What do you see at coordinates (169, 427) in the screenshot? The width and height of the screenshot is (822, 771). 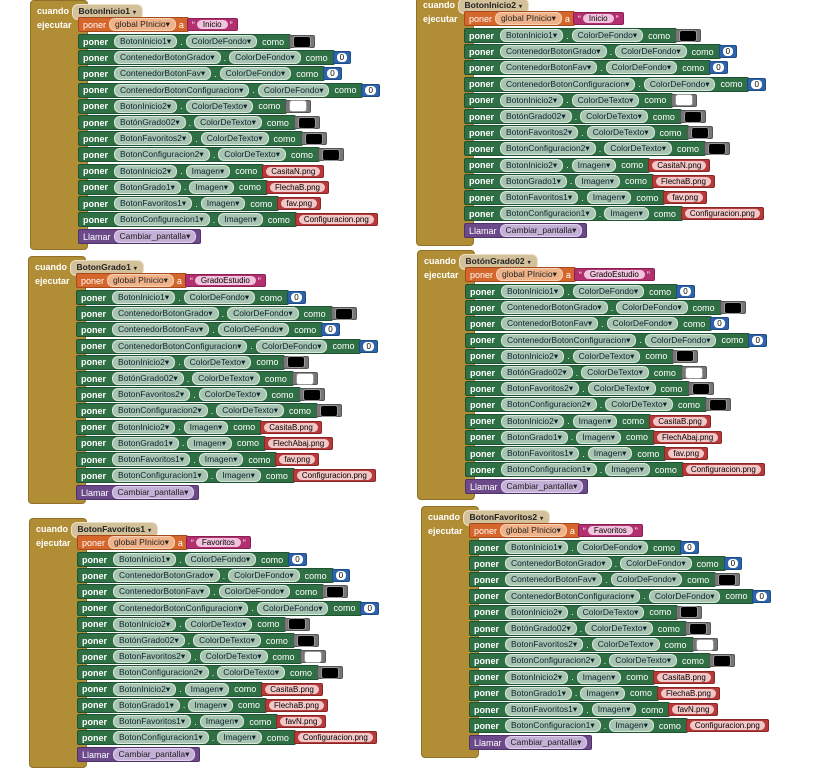 I see `set-property-block: poner BotonInicio2▾. Imagen▾ como` at bounding box center [169, 427].